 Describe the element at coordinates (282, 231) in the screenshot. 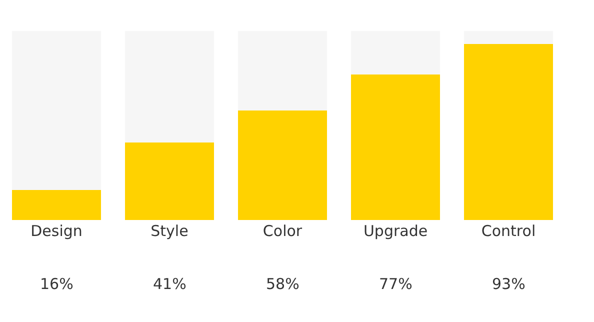

I see `x-tick-label: Color` at that location.